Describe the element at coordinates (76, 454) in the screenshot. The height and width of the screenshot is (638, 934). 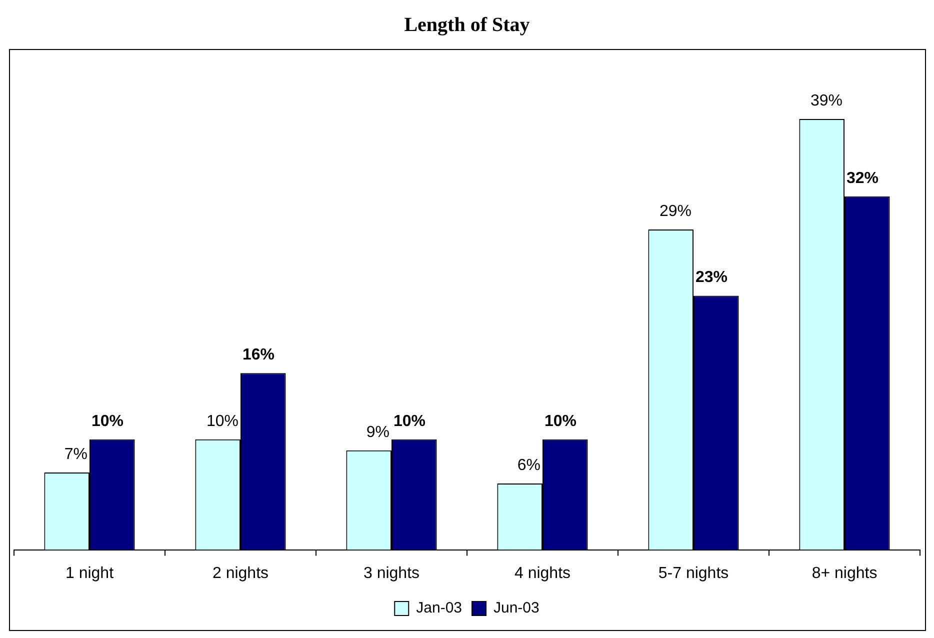
I see `data-label: 7%` at that location.